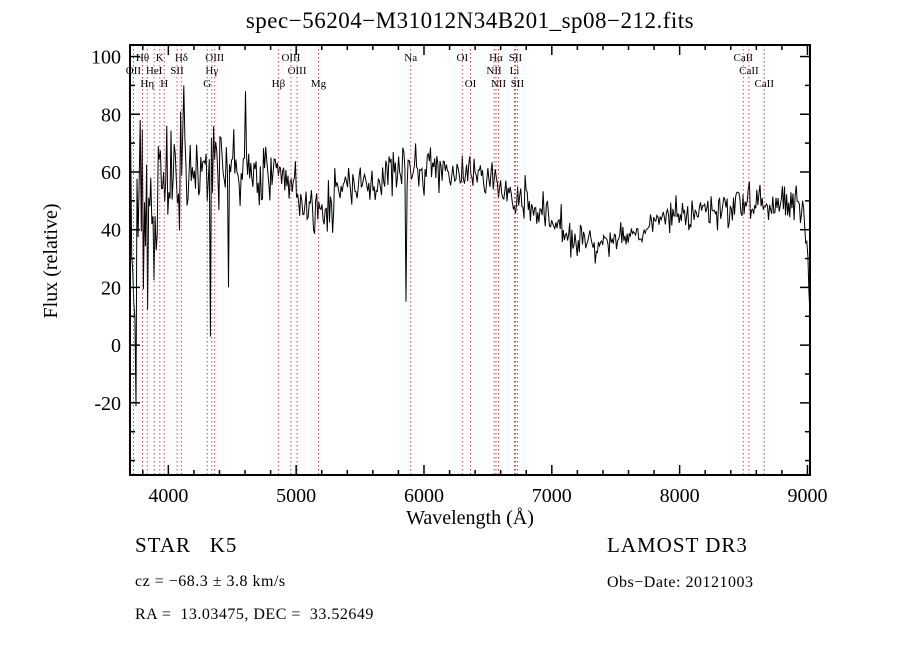 The image size is (900, 649). What do you see at coordinates (154, 71) in the screenshot?
I see `spectral-line-label: HeI` at bounding box center [154, 71].